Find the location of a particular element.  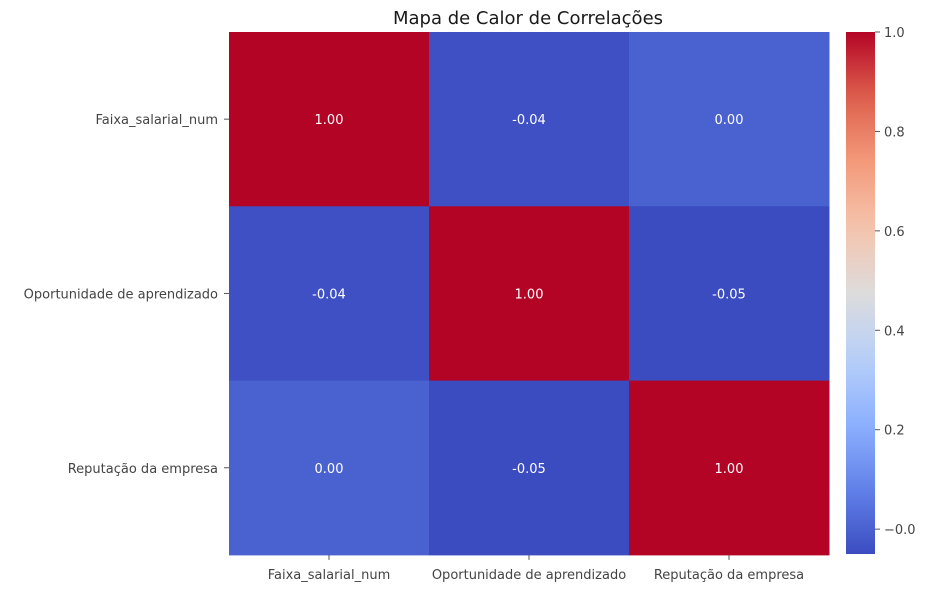

x-tick-label: Reputação da empresa is located at coordinates (729, 575).